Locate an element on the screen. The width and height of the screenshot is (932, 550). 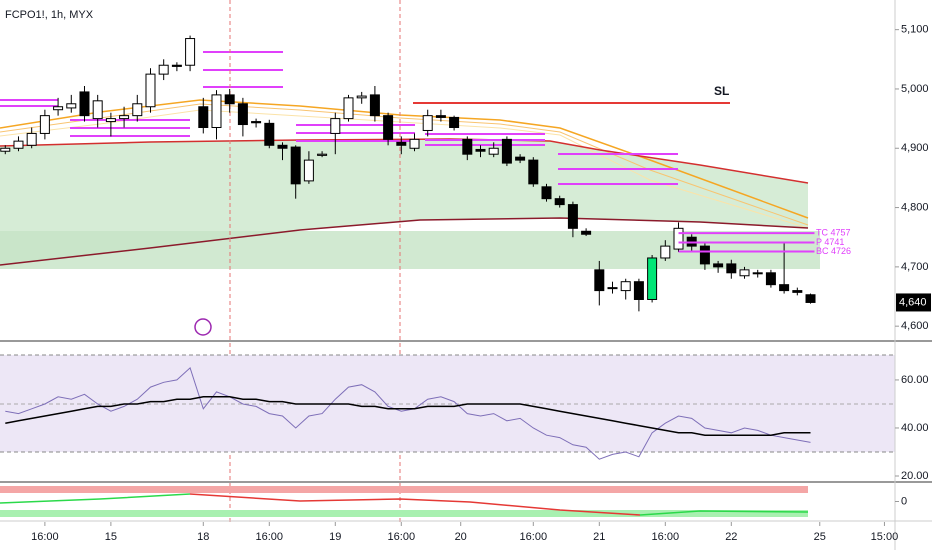
last-price-label: 4,640 is located at coordinates (913, 302).